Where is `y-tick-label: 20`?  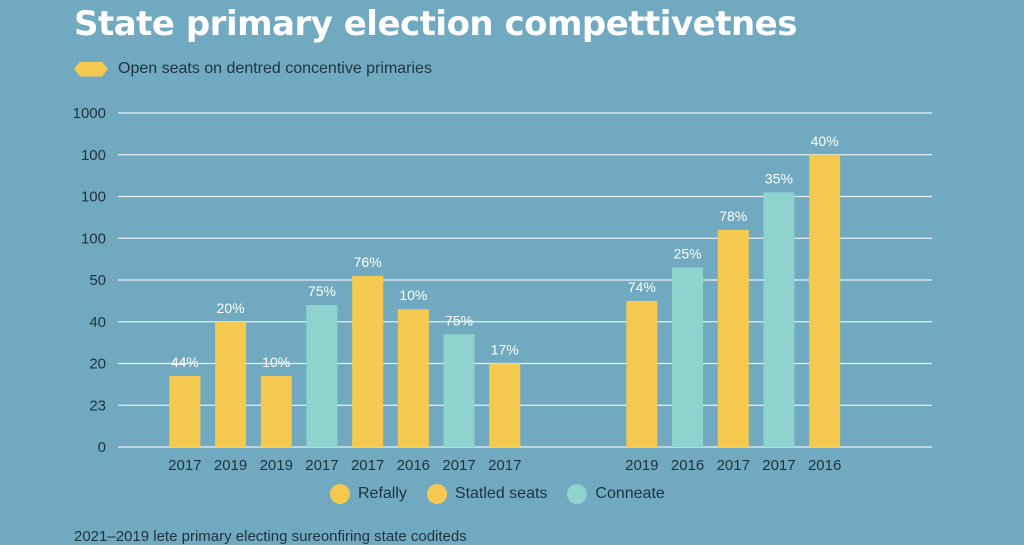
y-tick-label: 20 is located at coordinates (97, 364).